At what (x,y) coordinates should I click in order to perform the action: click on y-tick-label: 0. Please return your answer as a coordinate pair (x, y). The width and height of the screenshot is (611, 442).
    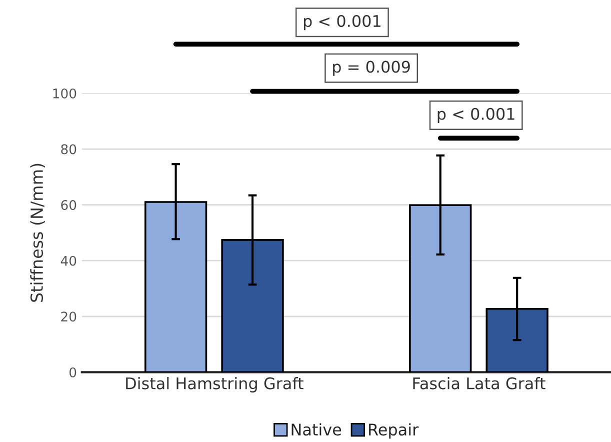
    Looking at the image, I should click on (72, 372).